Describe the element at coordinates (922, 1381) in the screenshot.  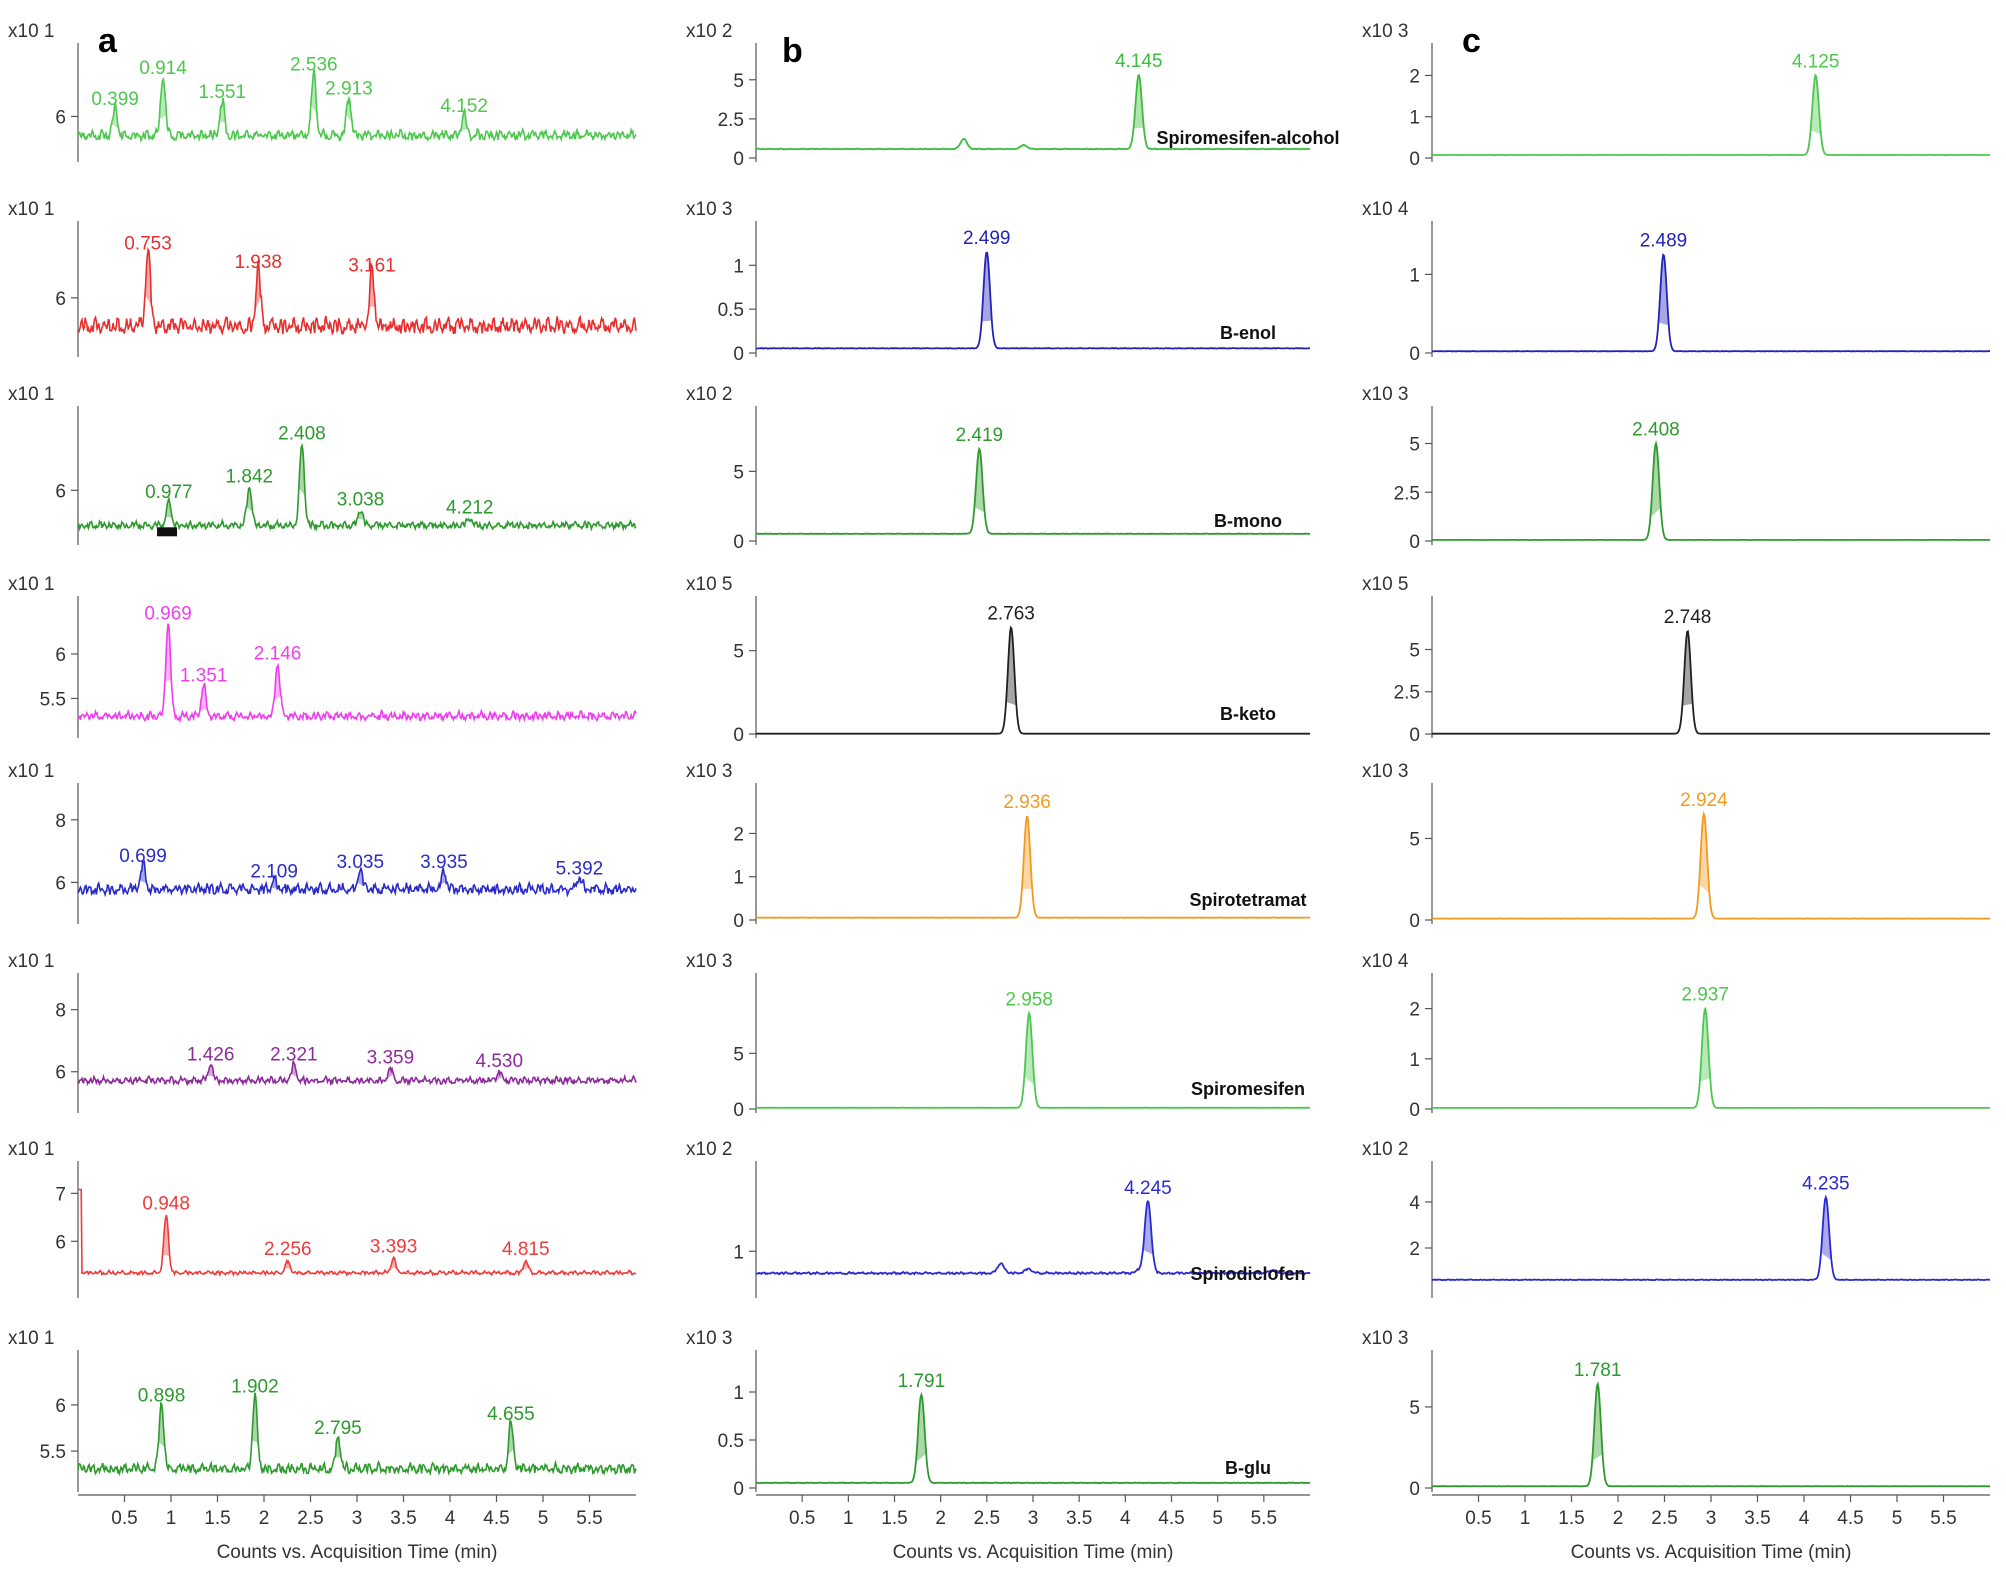
I see `peak-label: 1.791` at that location.